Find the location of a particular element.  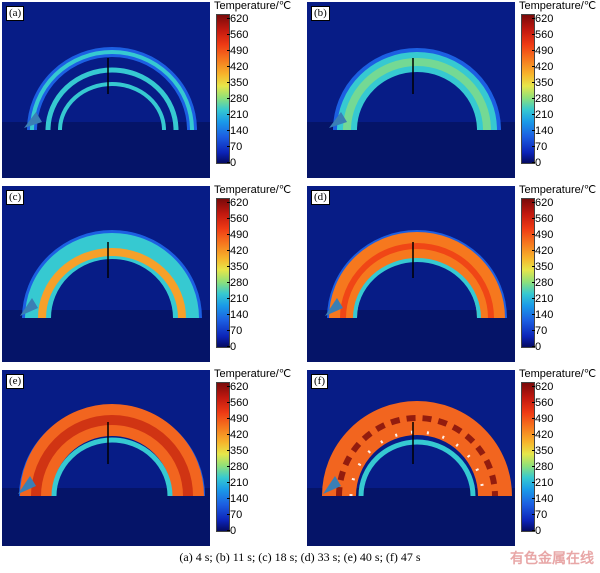

panel-label: (e) is located at coordinates (15, 381).